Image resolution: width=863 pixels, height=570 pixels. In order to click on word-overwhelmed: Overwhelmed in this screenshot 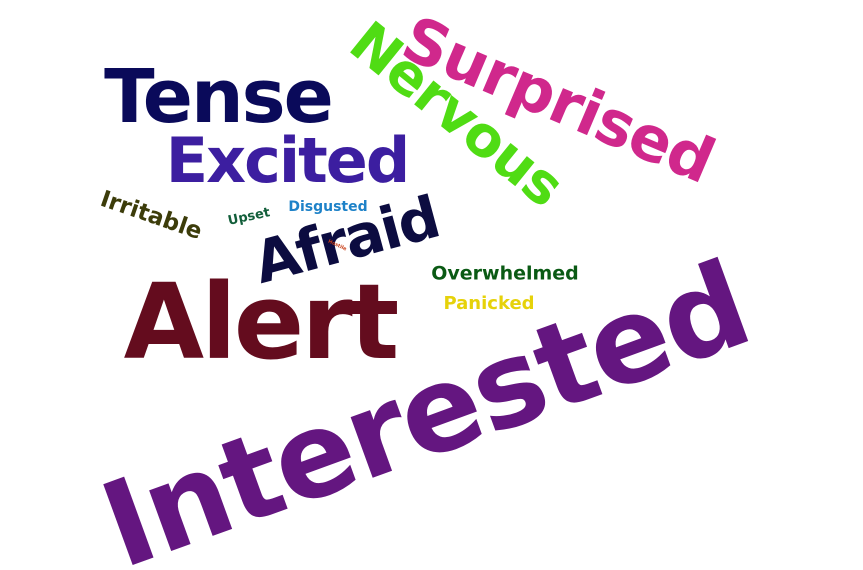, I will do `click(505, 273)`.